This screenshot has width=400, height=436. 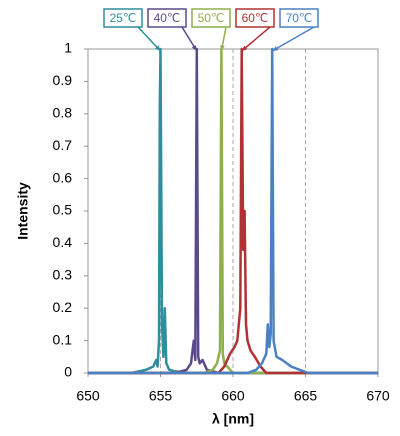 I want to click on y-tick-label: 1, so click(x=68, y=48).